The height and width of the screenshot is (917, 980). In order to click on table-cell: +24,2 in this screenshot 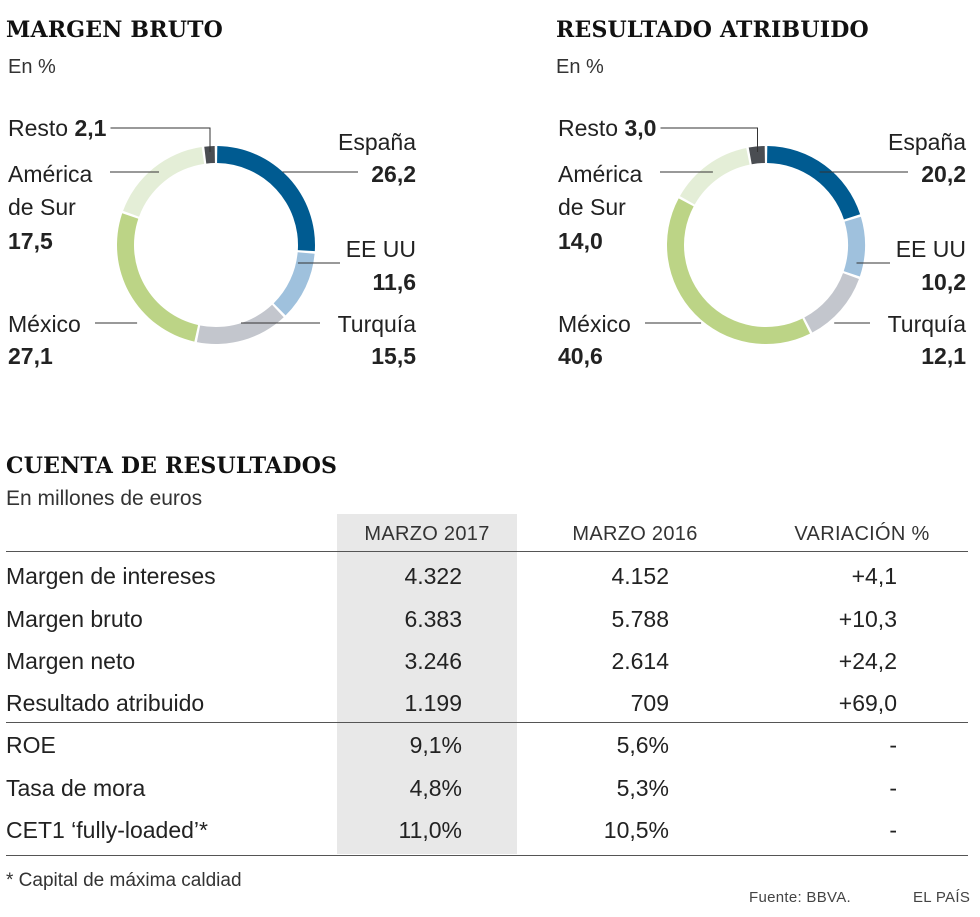, I will do `click(867, 661)`.